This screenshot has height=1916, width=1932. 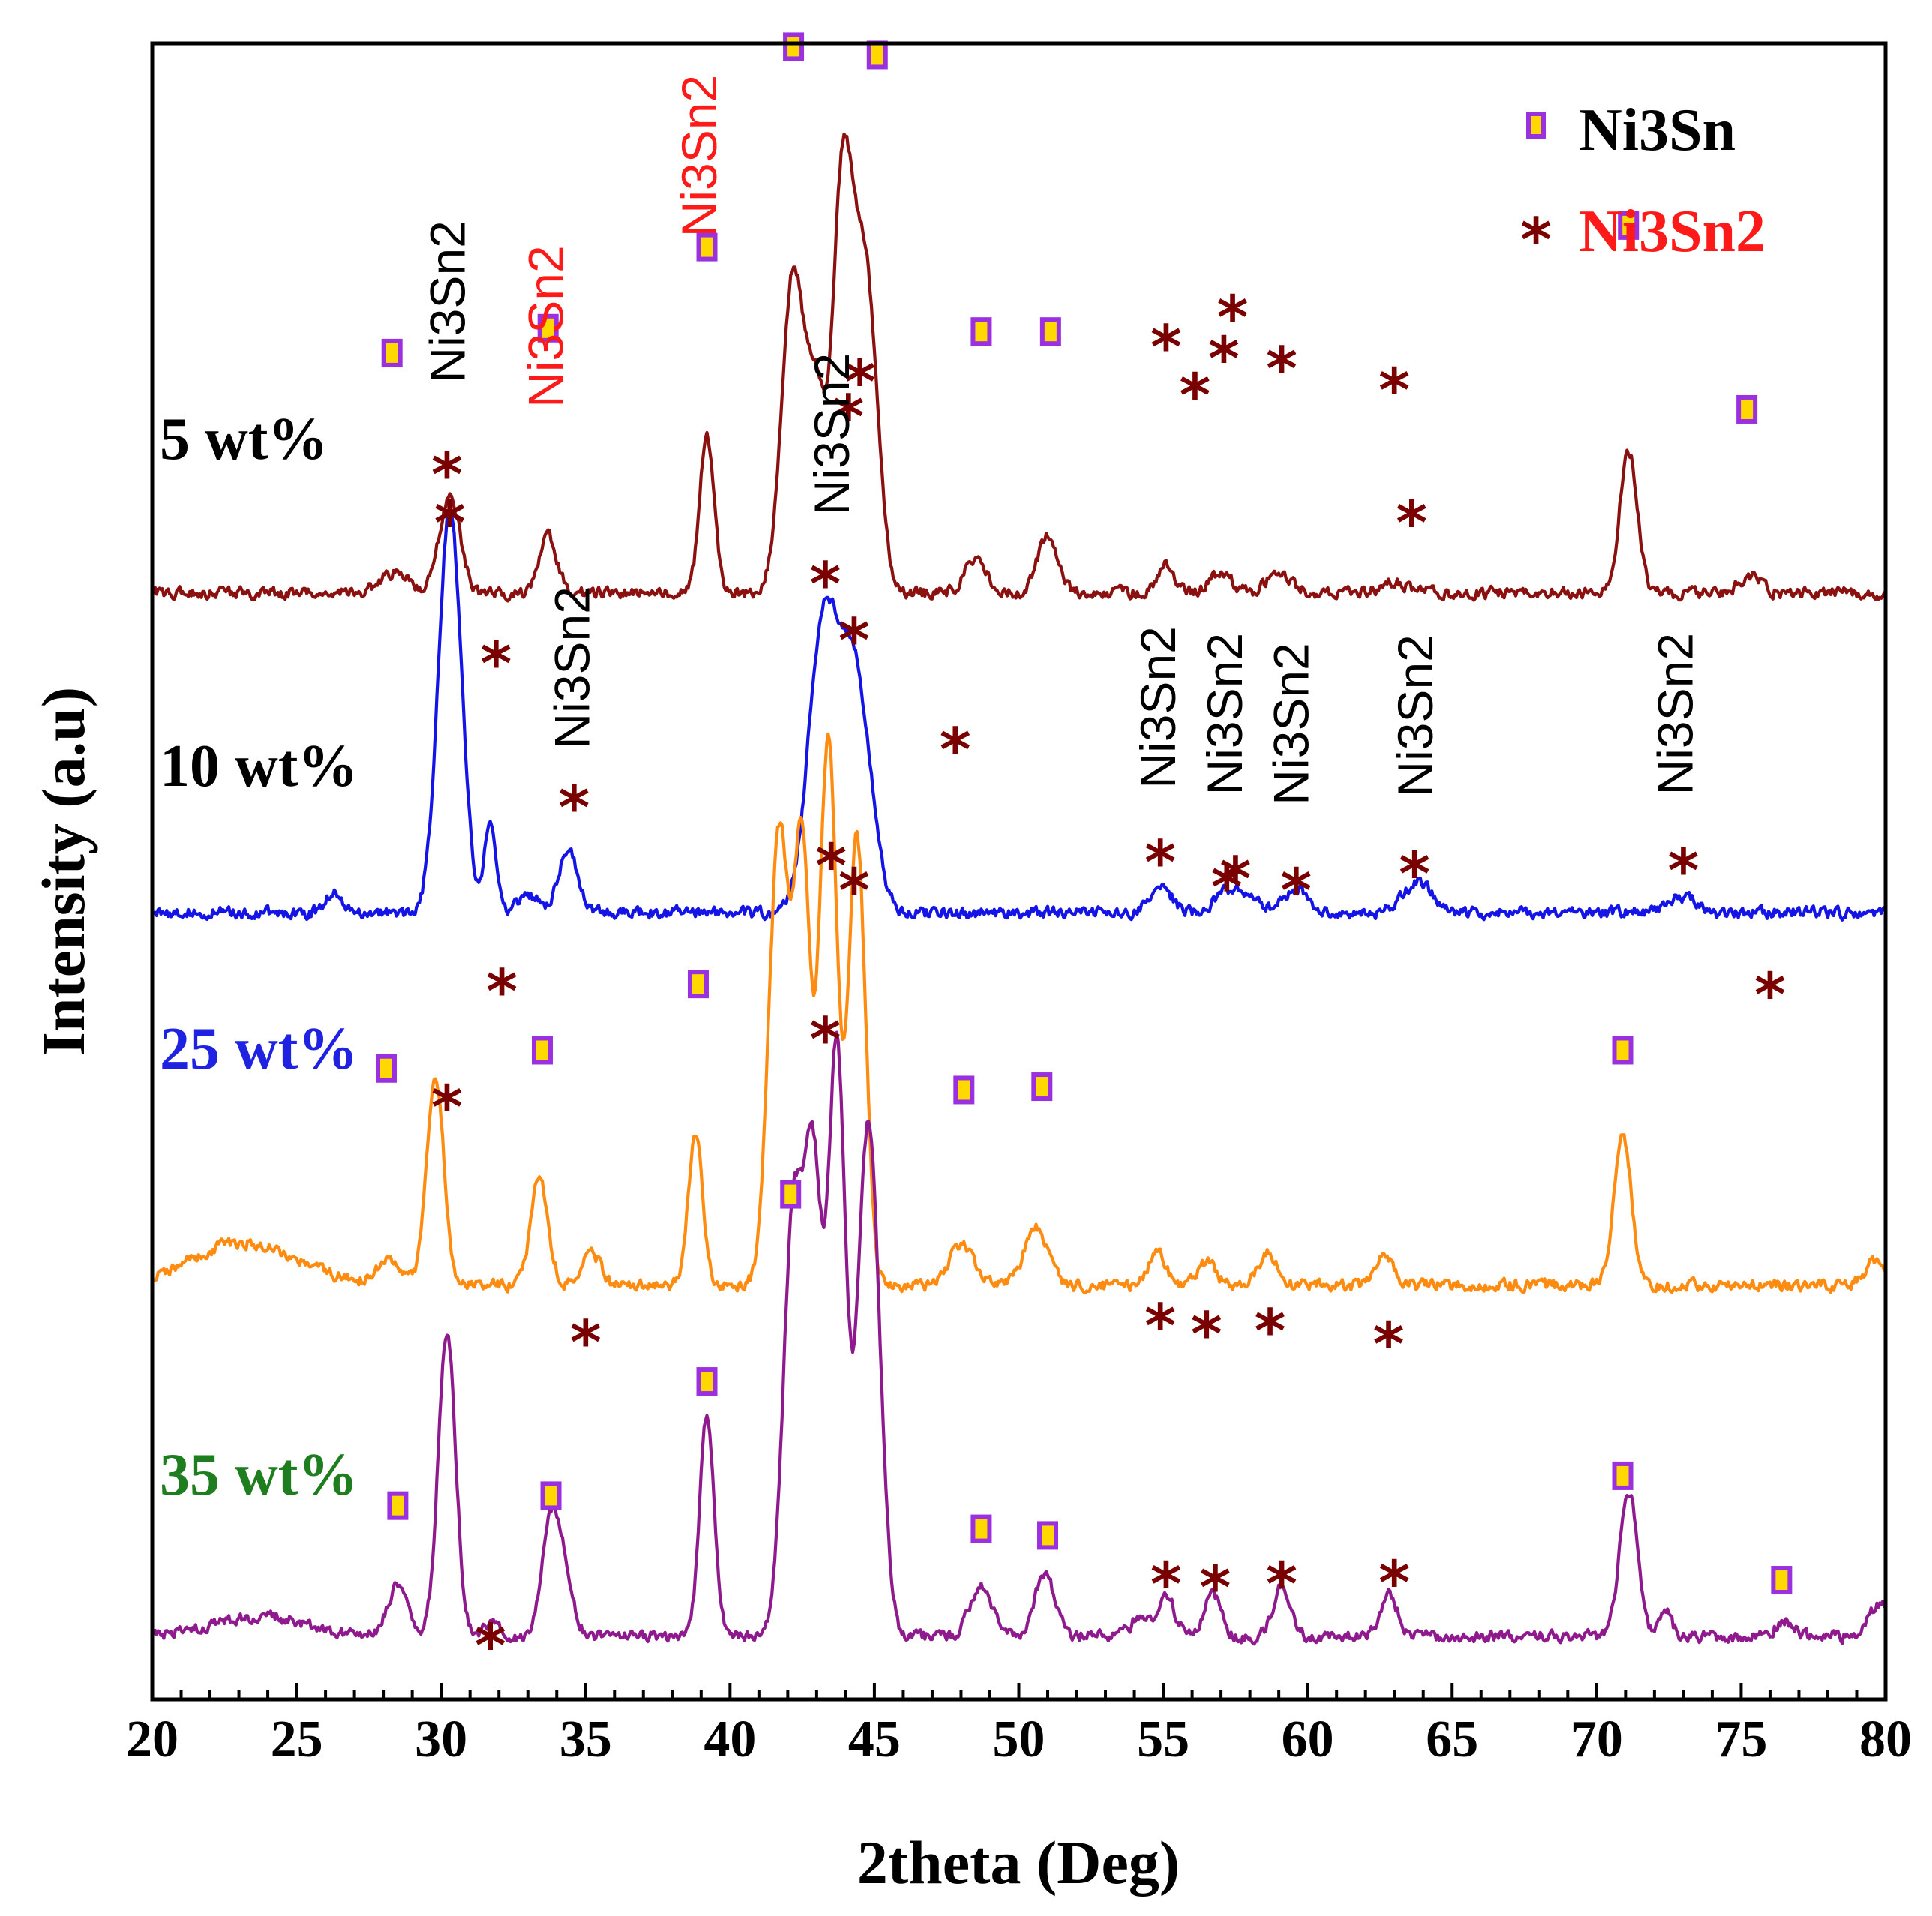 What do you see at coordinates (1740, 1739) in the screenshot?
I see `x-tick-label: 75` at bounding box center [1740, 1739].